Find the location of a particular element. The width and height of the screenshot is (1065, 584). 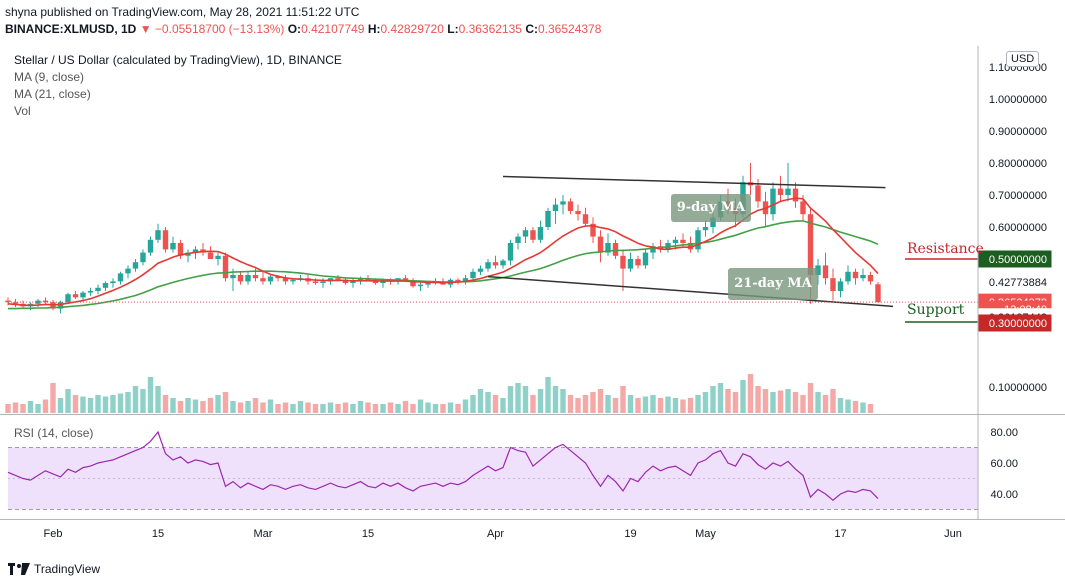

ma9-annotation: 9-day MA is located at coordinates (711, 208).